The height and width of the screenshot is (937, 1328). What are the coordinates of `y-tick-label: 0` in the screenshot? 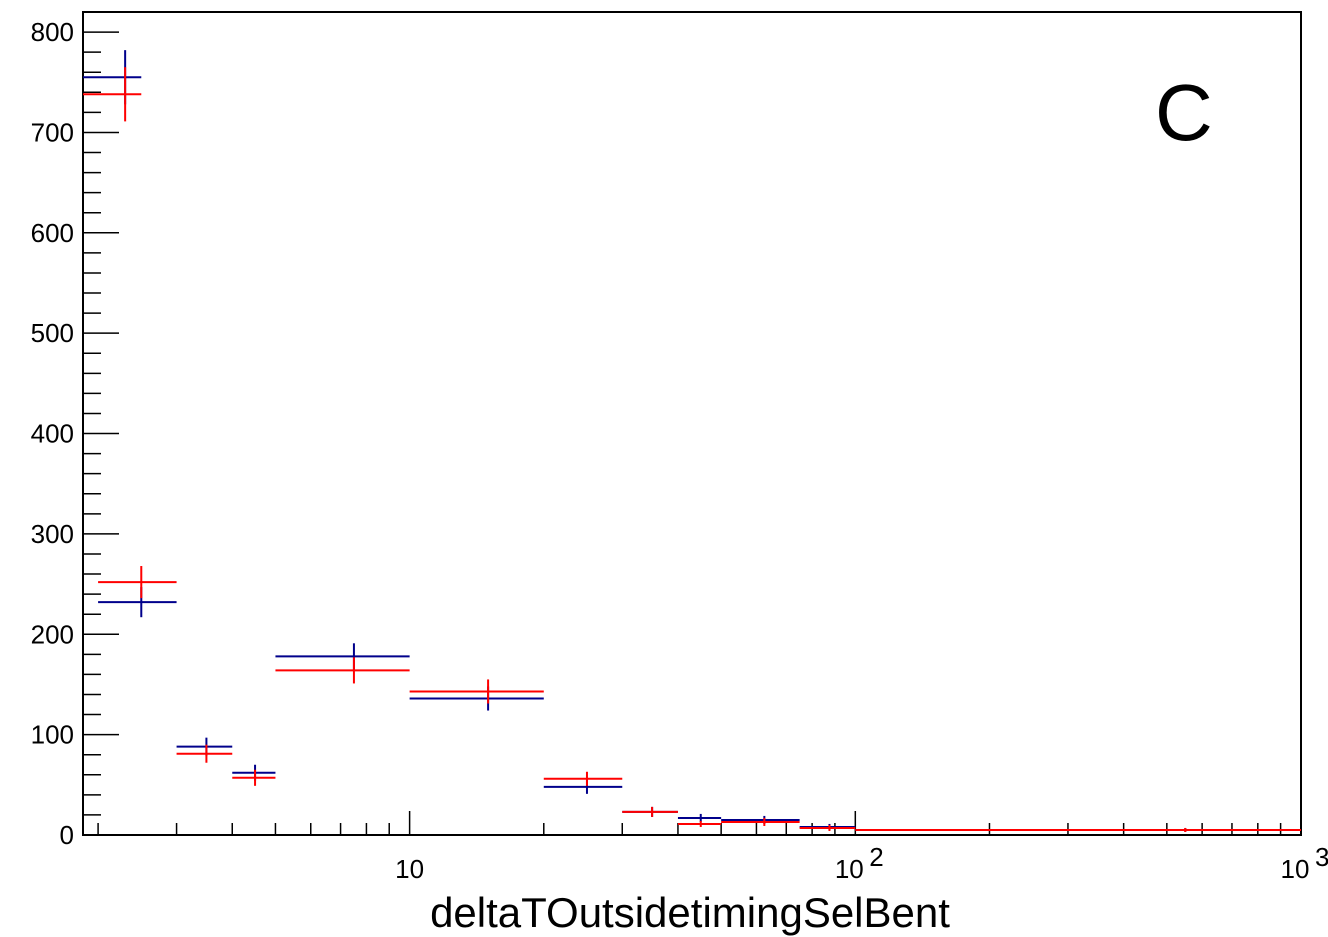 It's located at (67, 835).